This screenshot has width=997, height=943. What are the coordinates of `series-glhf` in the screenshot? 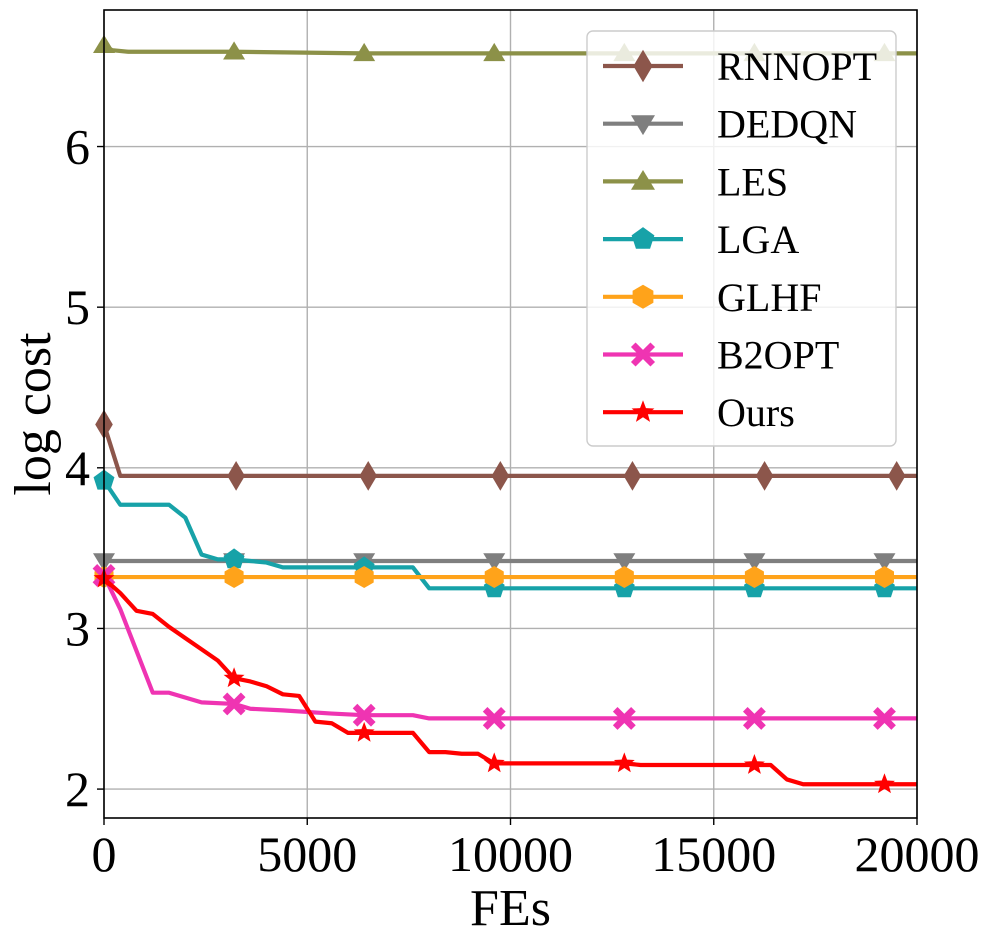 It's located at (505, 577).